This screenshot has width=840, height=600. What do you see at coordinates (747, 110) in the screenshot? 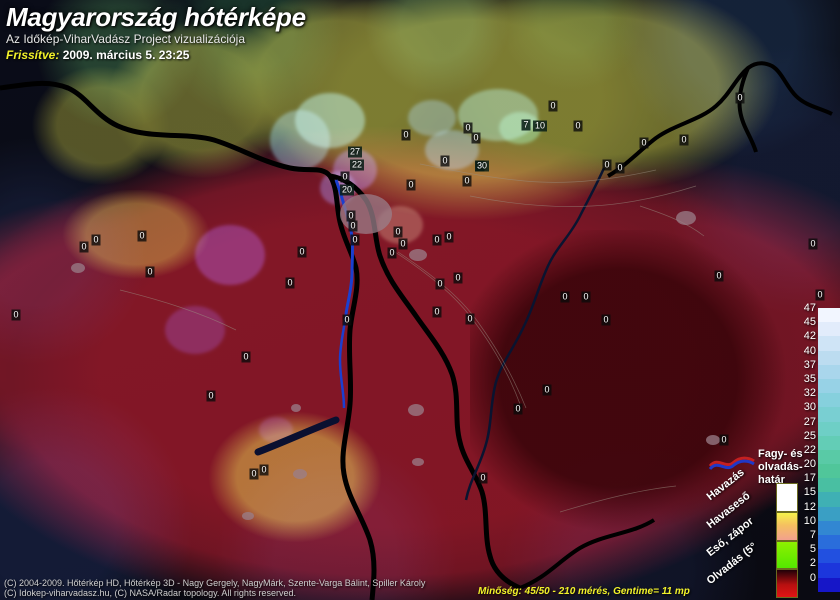
I see `freeze-thaw-boundary-ne-branch` at bounding box center [747, 110].